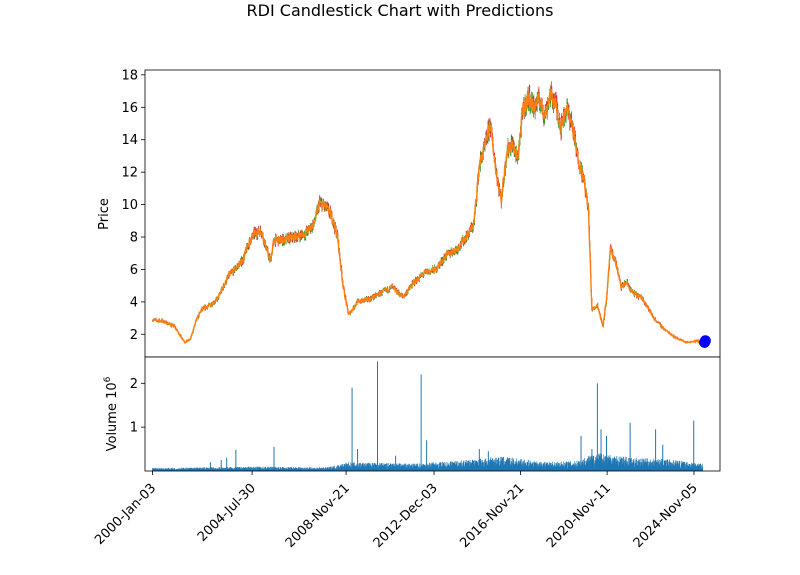 This screenshot has height=575, width=800. What do you see at coordinates (137, 406) in the screenshot?
I see `volume-y-ticks: 12` at bounding box center [137, 406].